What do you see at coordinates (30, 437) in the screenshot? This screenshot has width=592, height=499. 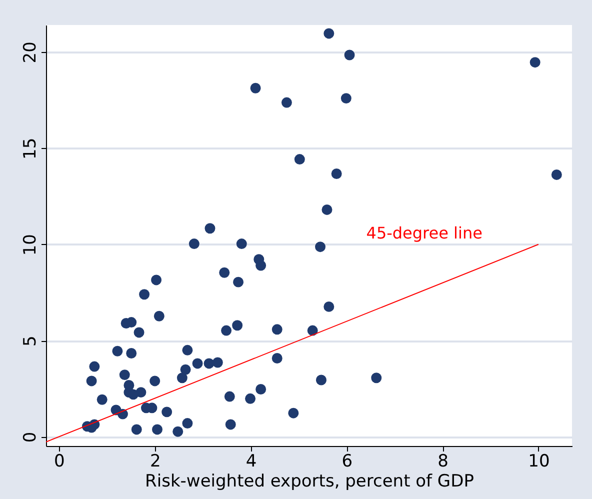 I see `y-tick-label: 0` at bounding box center [30, 437].